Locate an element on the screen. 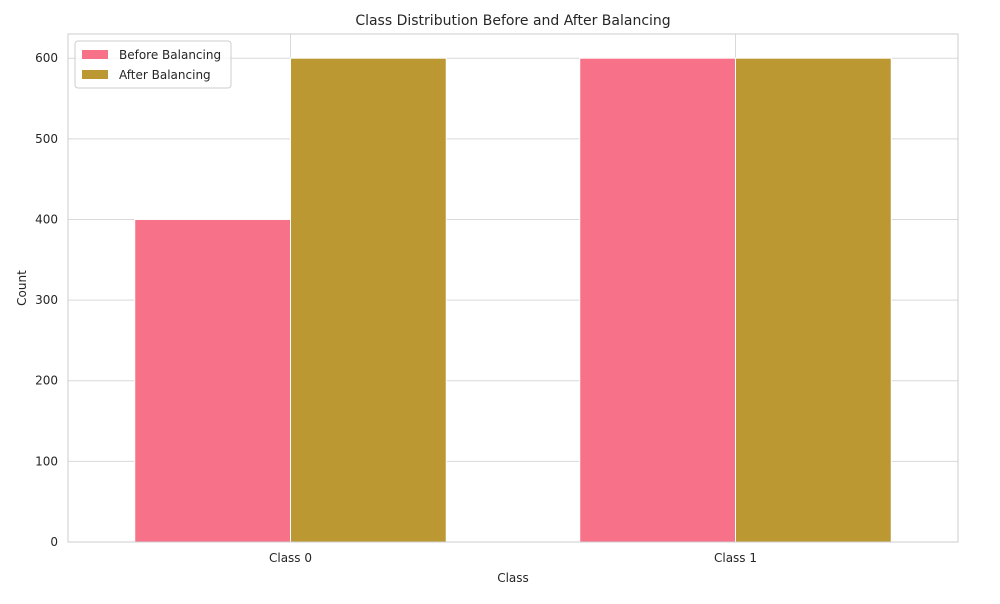 The width and height of the screenshot is (1000, 604). y-tick-label: 600 is located at coordinates (46, 58).